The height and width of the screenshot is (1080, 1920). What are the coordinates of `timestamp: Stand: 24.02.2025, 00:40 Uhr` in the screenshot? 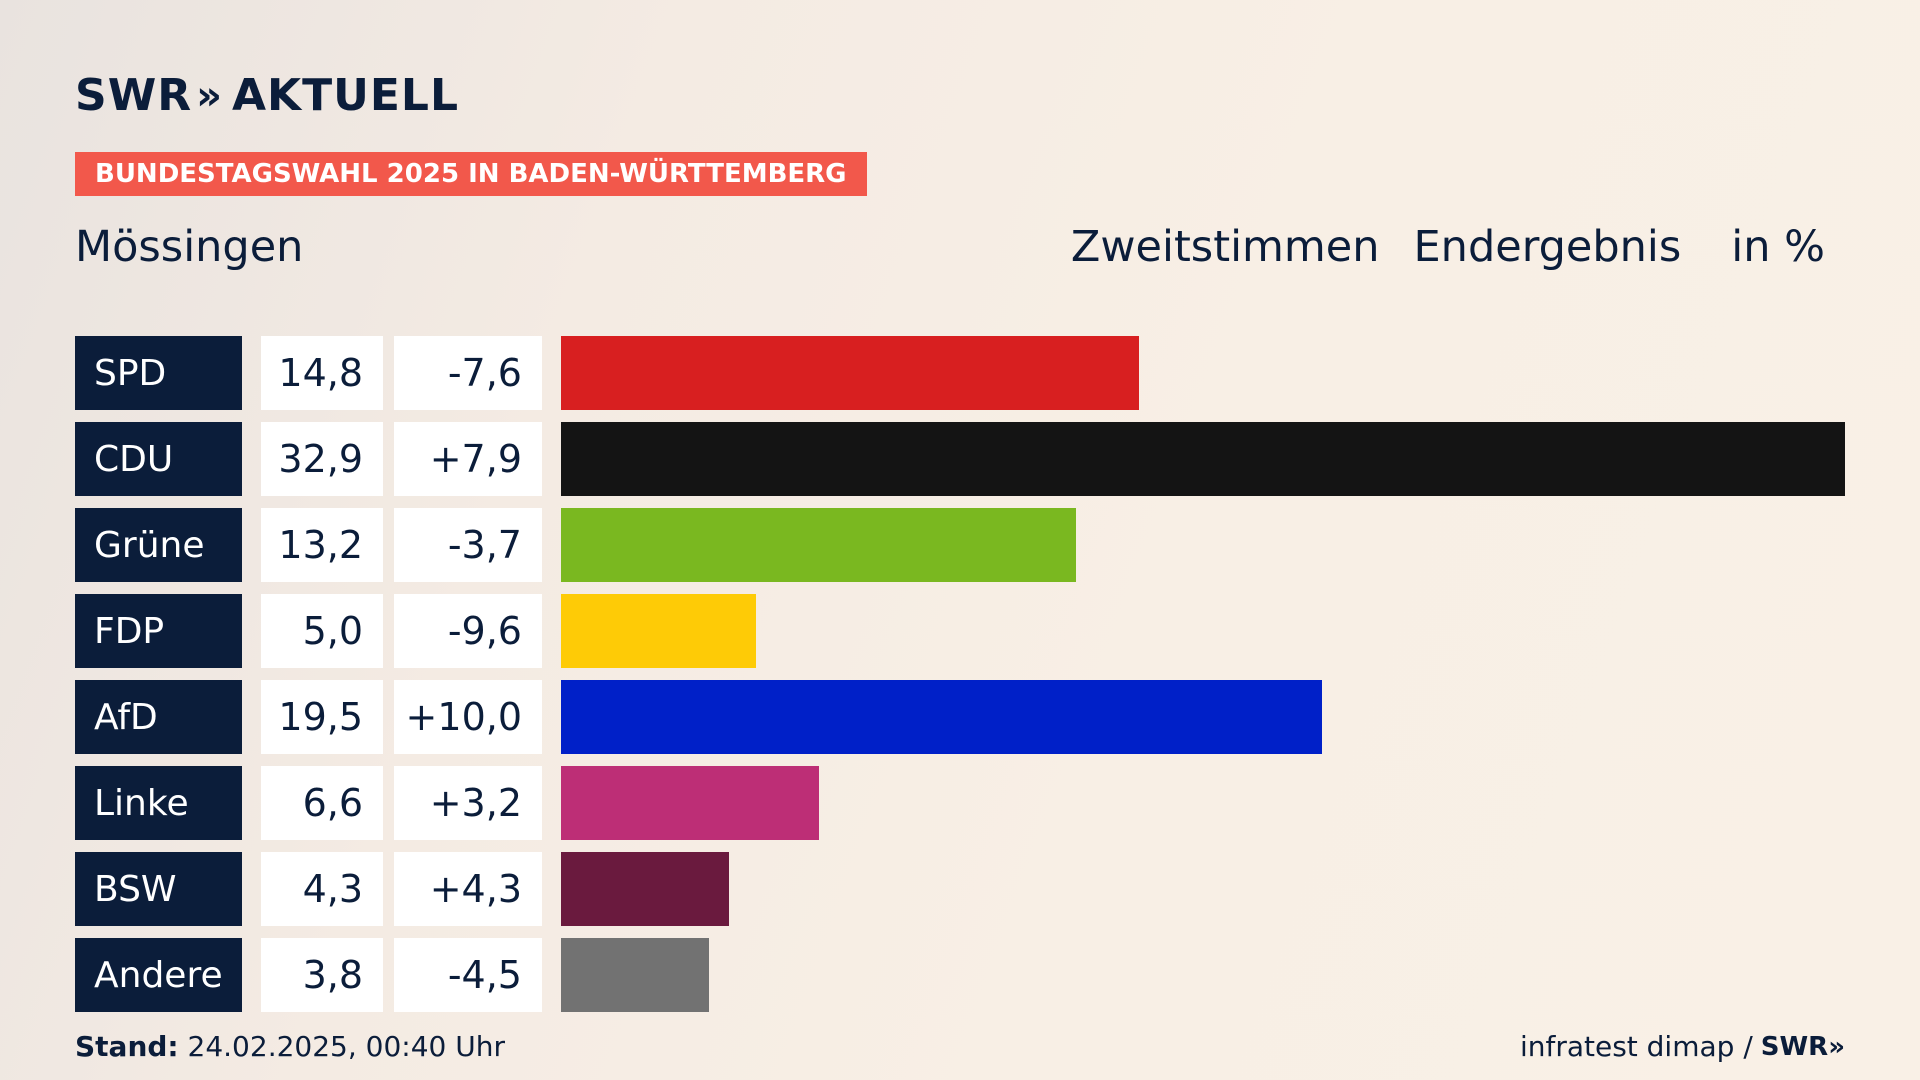 It's located at (290, 1046).